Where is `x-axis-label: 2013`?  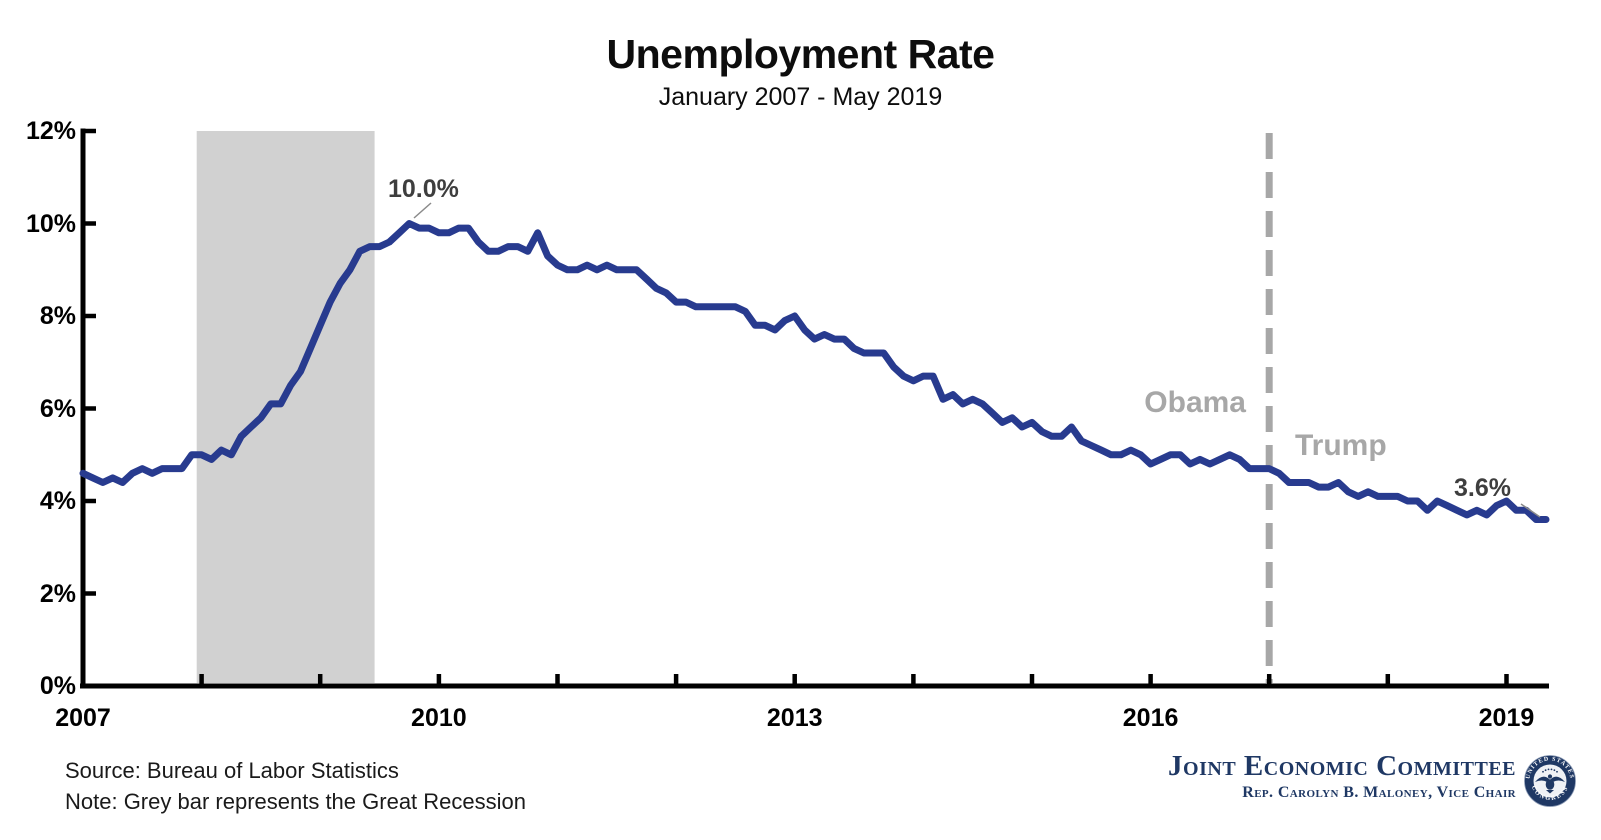 x-axis-label: 2013 is located at coordinates (794, 718).